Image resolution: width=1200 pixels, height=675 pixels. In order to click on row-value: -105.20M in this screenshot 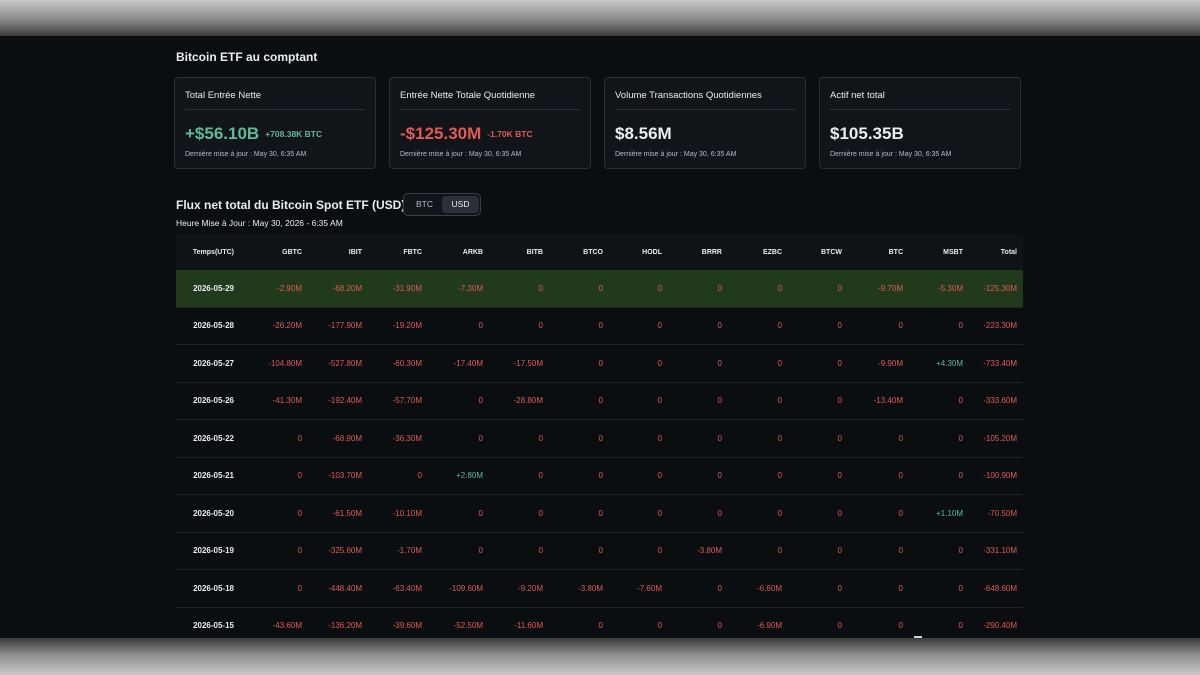, I will do `click(1000, 438)`.